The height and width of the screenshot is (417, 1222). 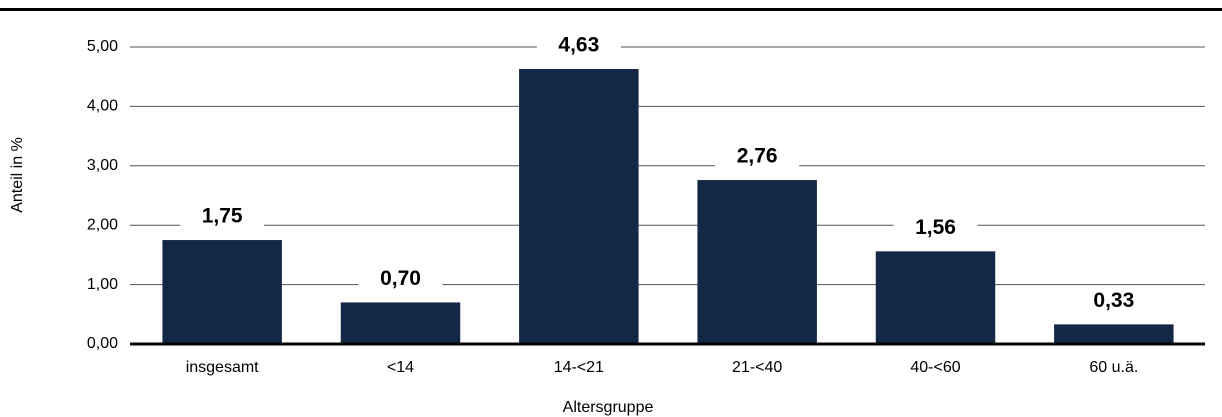 What do you see at coordinates (17, 175) in the screenshot?
I see `y-axis-title: Anteil in %` at bounding box center [17, 175].